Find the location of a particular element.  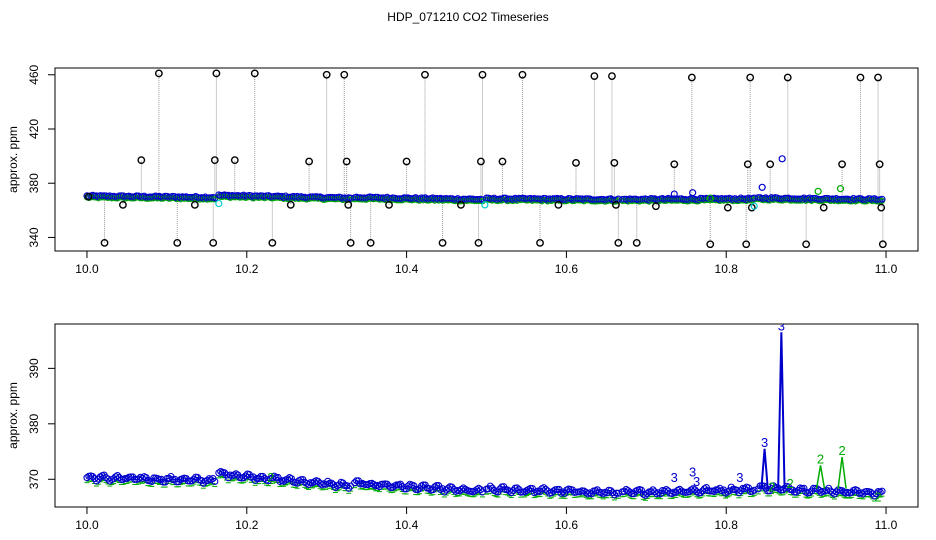

y-tick-label: 370 is located at coordinates (34, 479).